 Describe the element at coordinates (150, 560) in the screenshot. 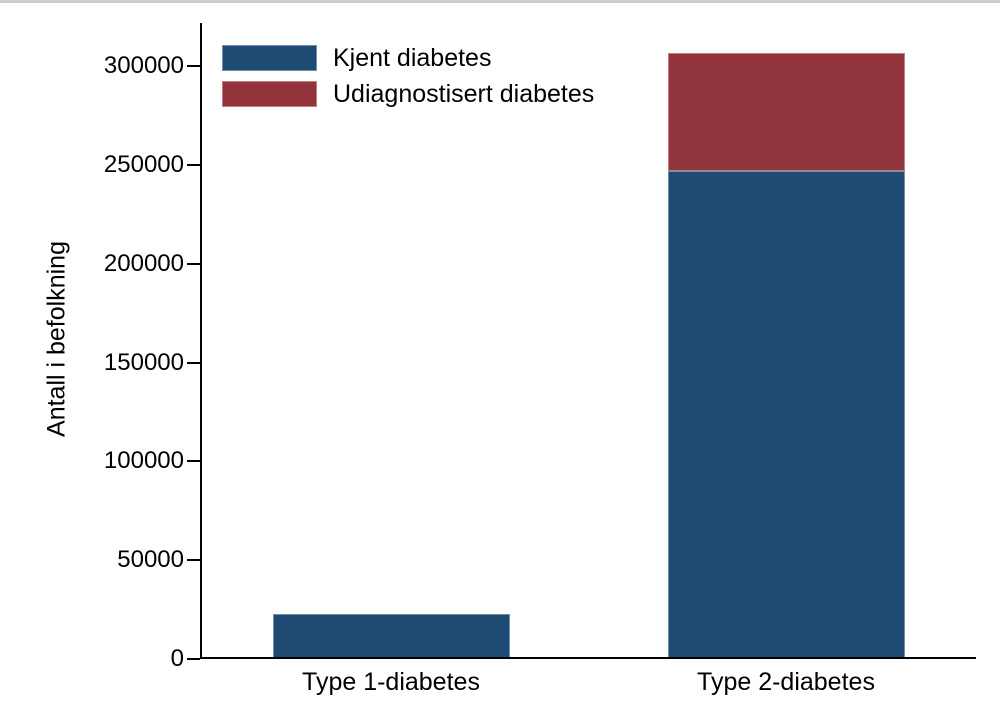

I see `y-tick-label: 50000` at that location.